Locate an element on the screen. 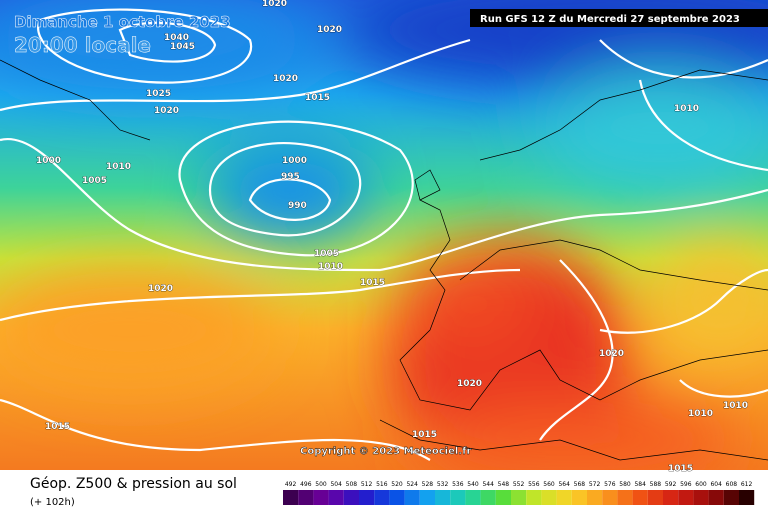  legend-label: 516 is located at coordinates (382, 484).